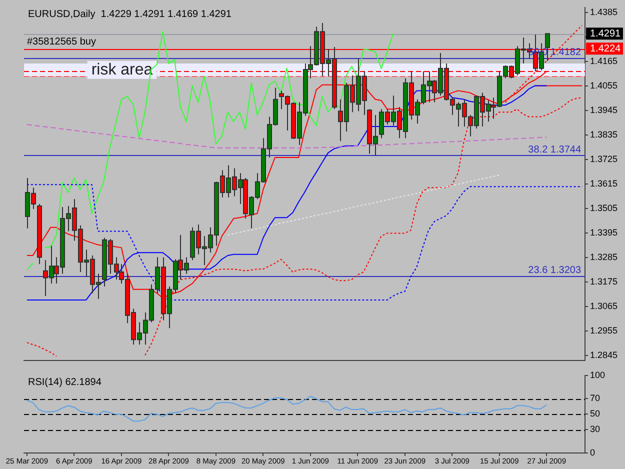 This screenshot has height=469, width=625. Describe the element at coordinates (555, 150) in the screenshot. I see `ref-line-label: 38.2 1.3744` at that location.